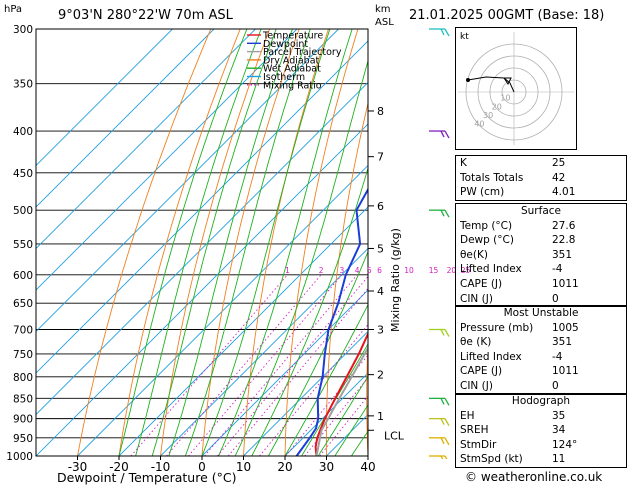 This screenshot has height=486, width=629. What do you see at coordinates (439, 243) in the screenshot?
I see `wind-barbs` at bounding box center [439, 243].